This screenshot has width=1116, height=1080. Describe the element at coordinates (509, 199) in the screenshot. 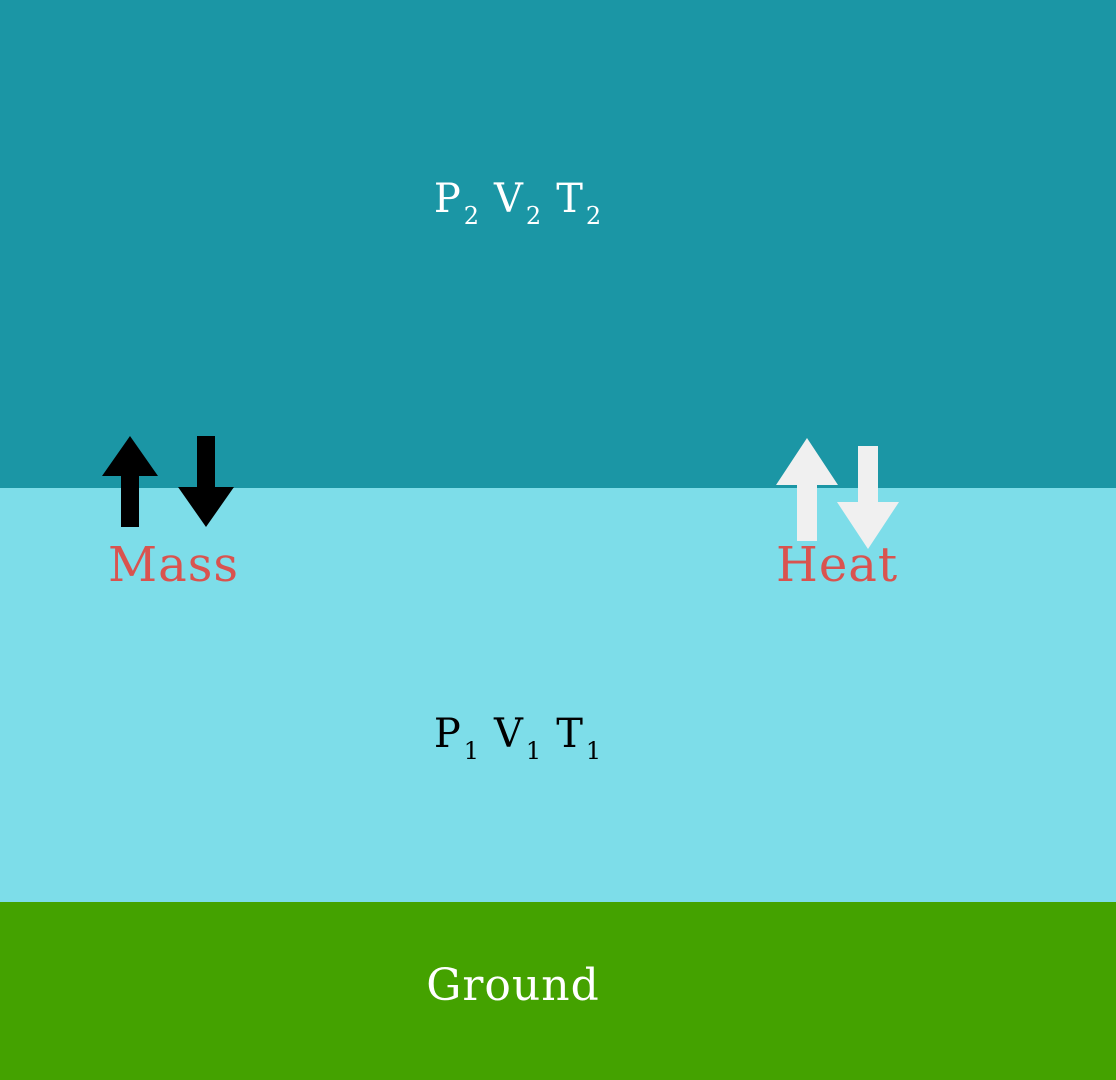

I see `upper-volume: V` at that location.